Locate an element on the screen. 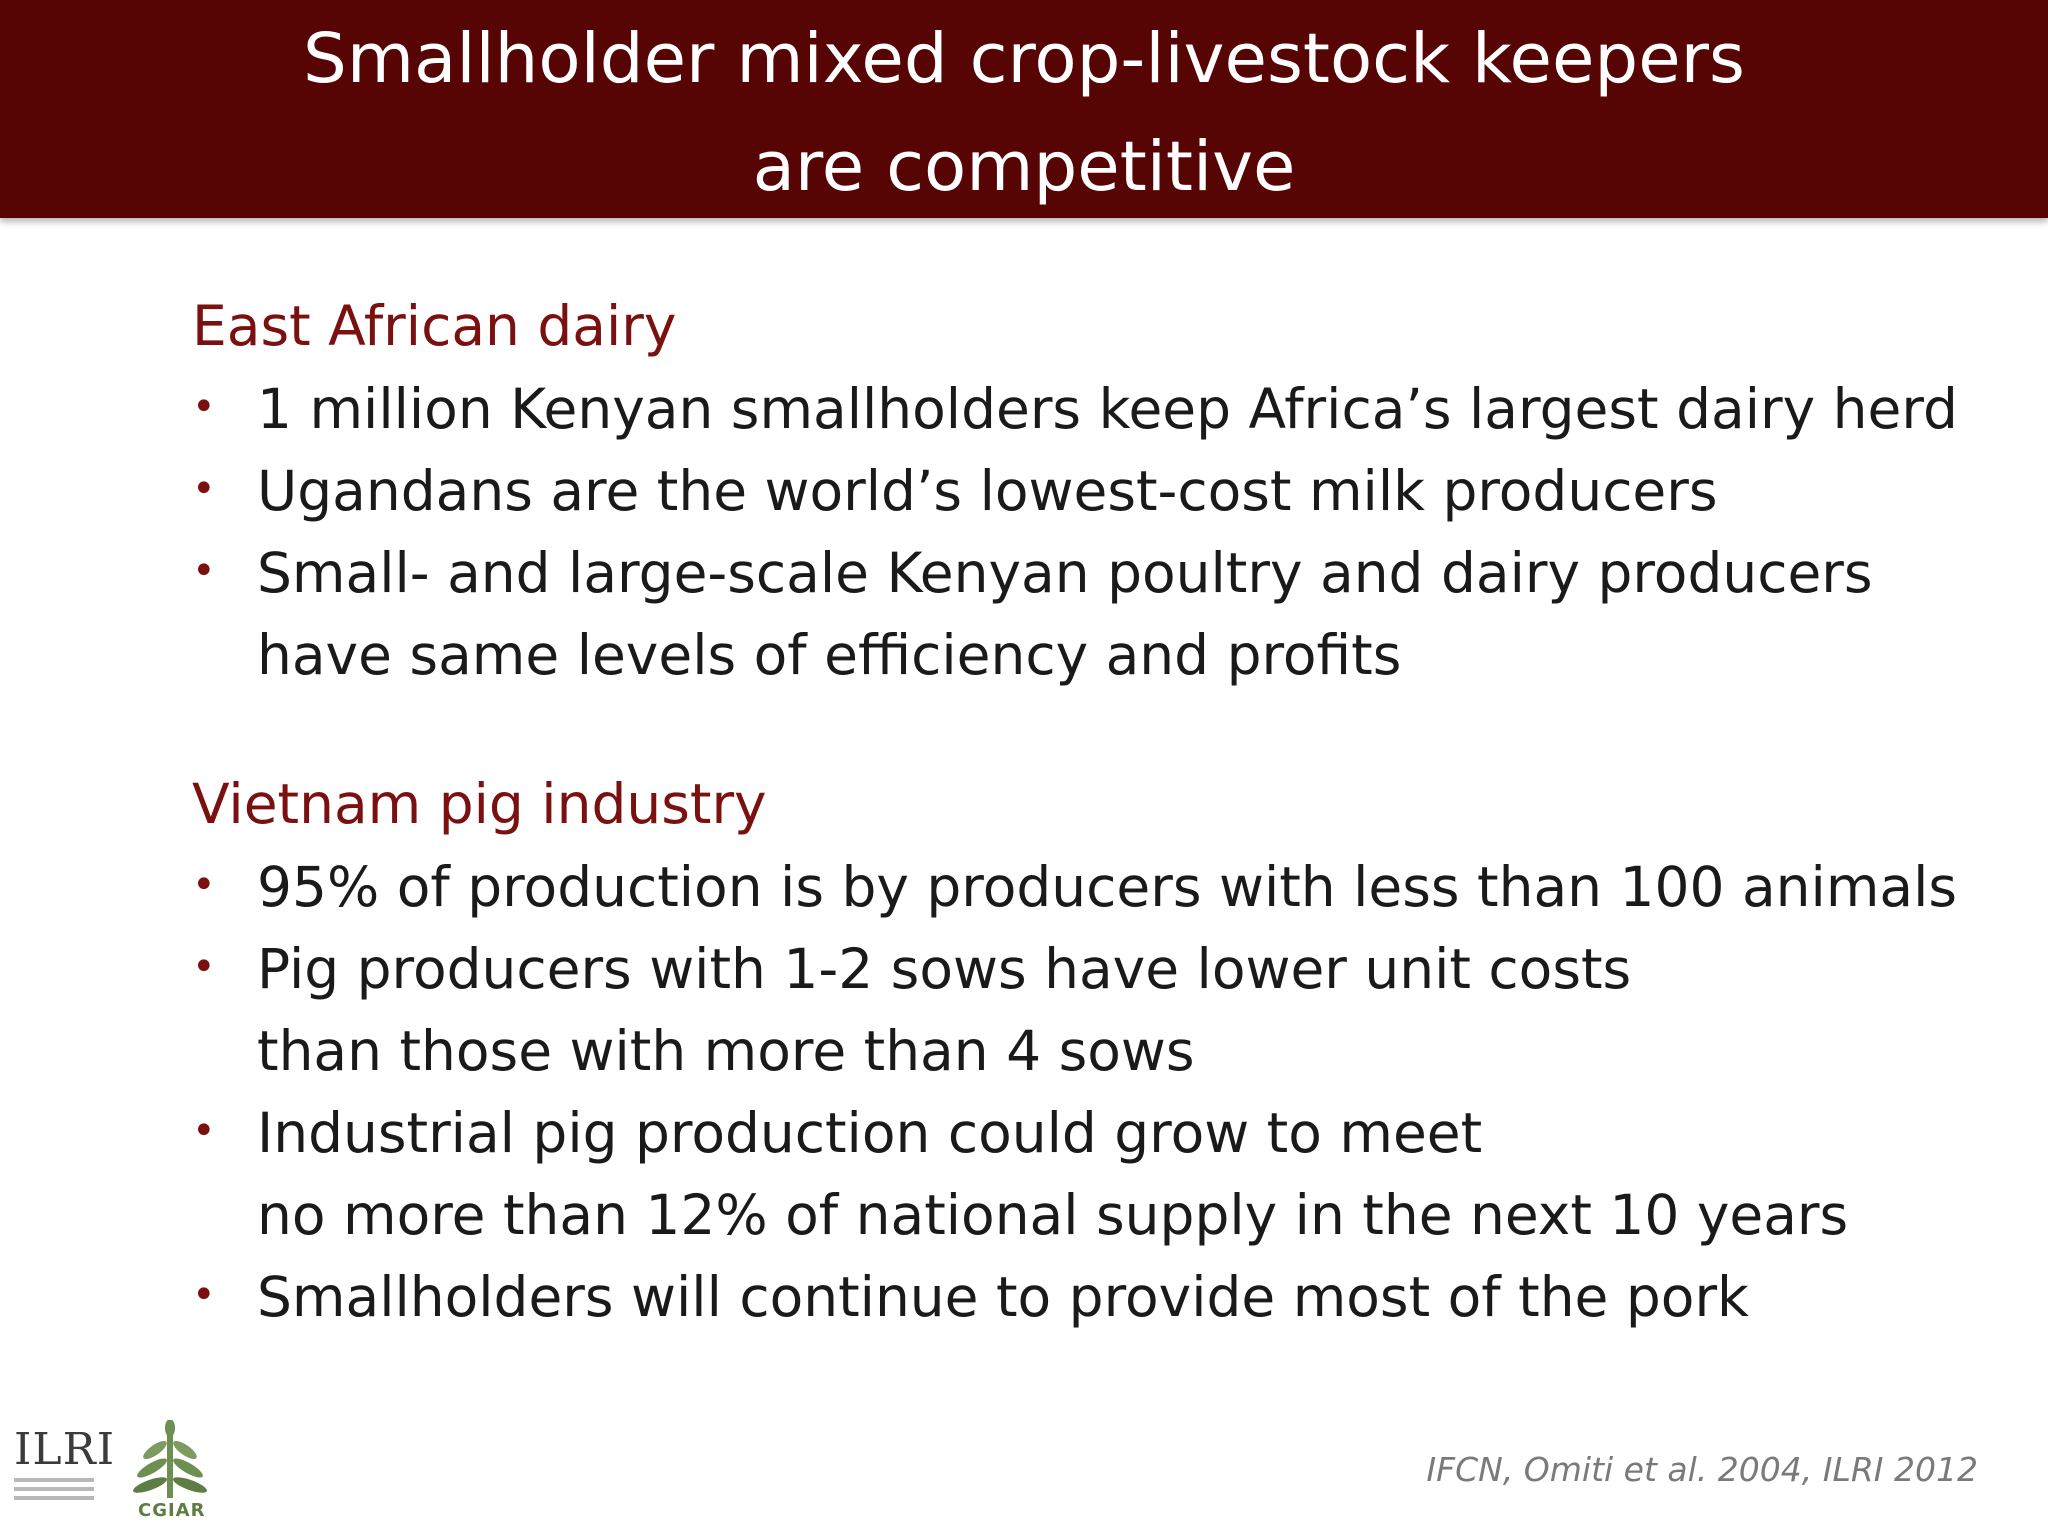 The height and width of the screenshot is (1536, 2048). cgiar-logo-text: CGIAR is located at coordinates (172, 1510).